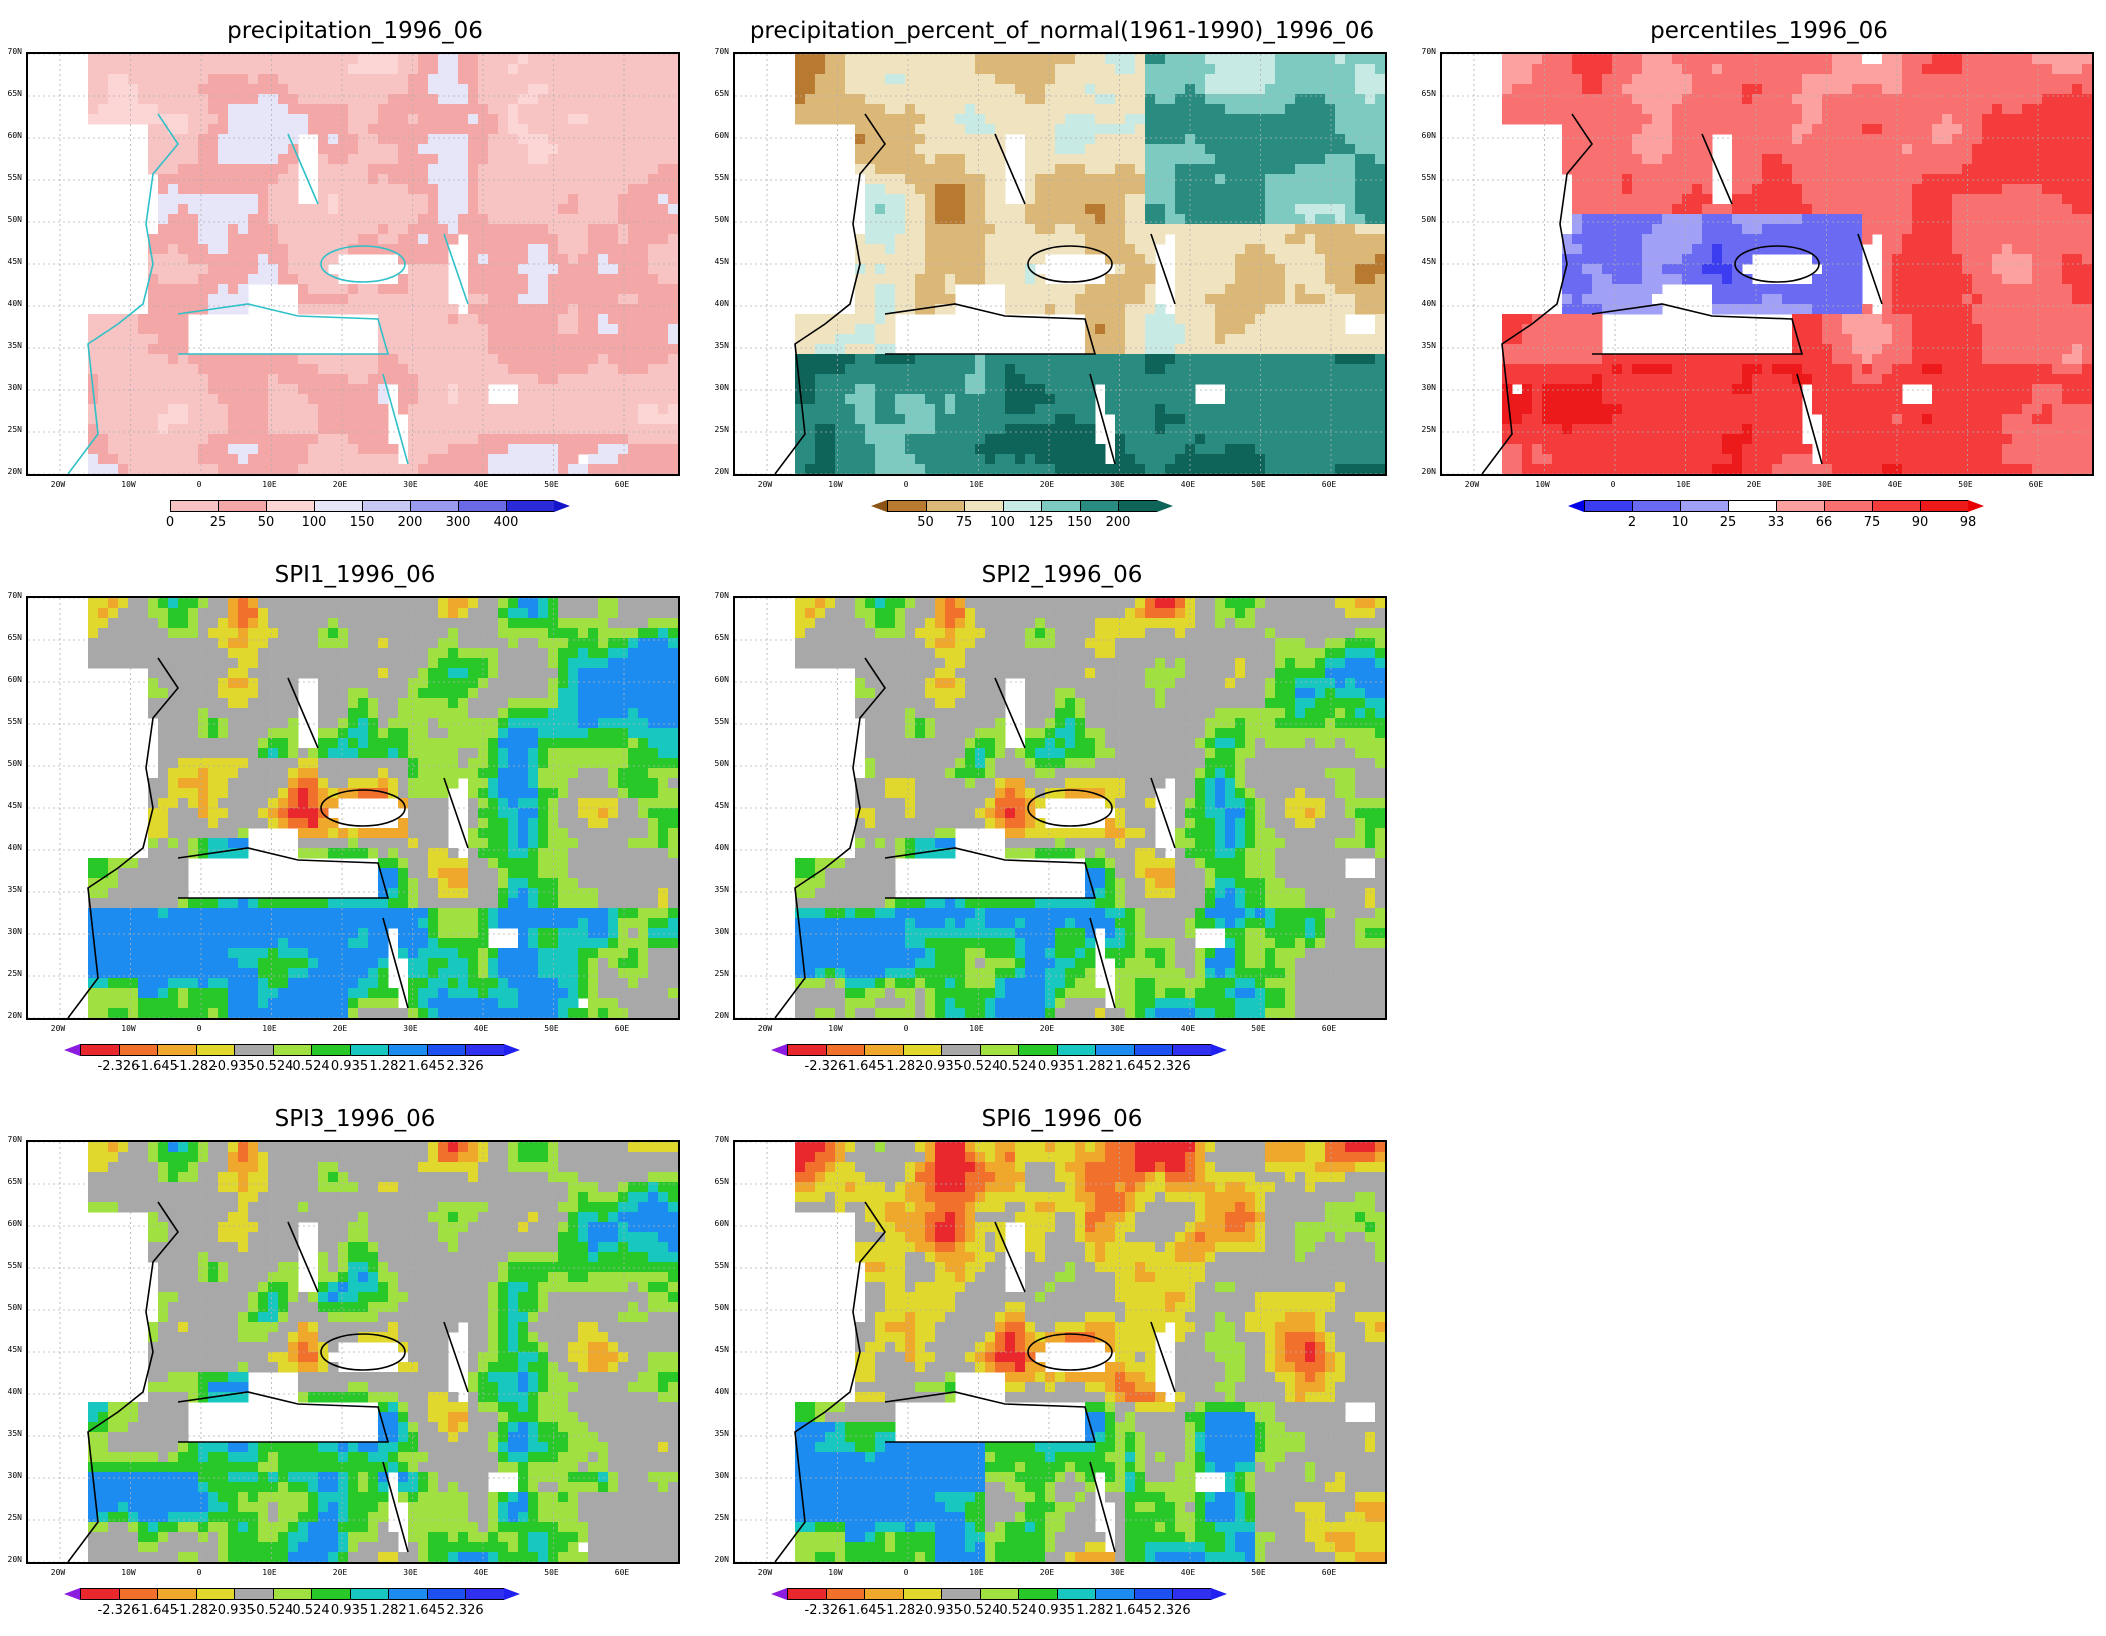  What do you see at coordinates (1632, 522) in the screenshot?
I see `colorbar-label: 2` at bounding box center [1632, 522].